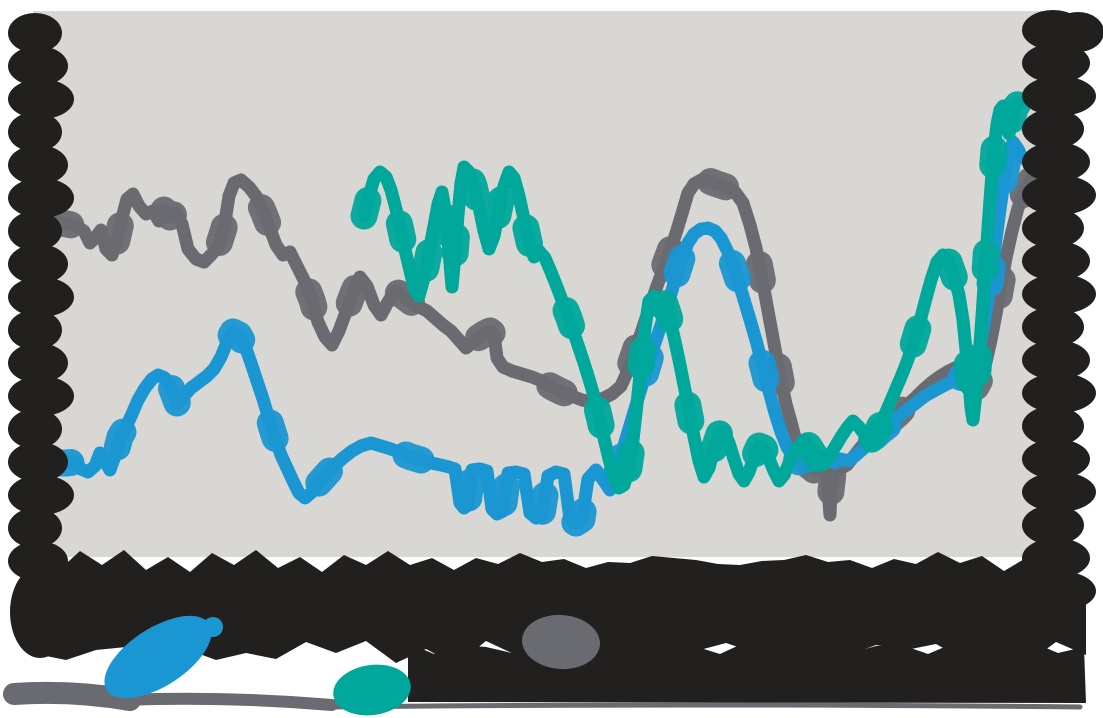 This screenshot has height=718, width=1103. What do you see at coordinates (158, 657) in the screenshot?
I see `blue-legend-marker` at bounding box center [158, 657].